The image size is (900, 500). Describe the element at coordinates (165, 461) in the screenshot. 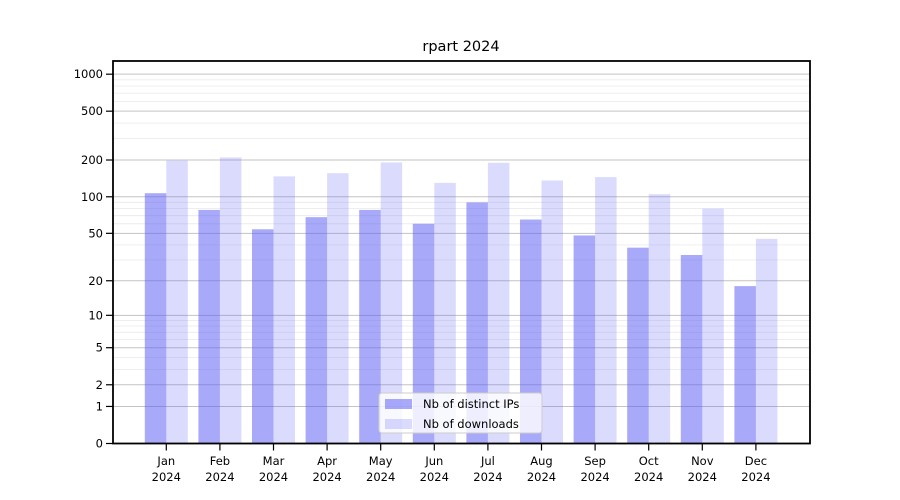

I see `x-tick-label-month: Jan` at that location.